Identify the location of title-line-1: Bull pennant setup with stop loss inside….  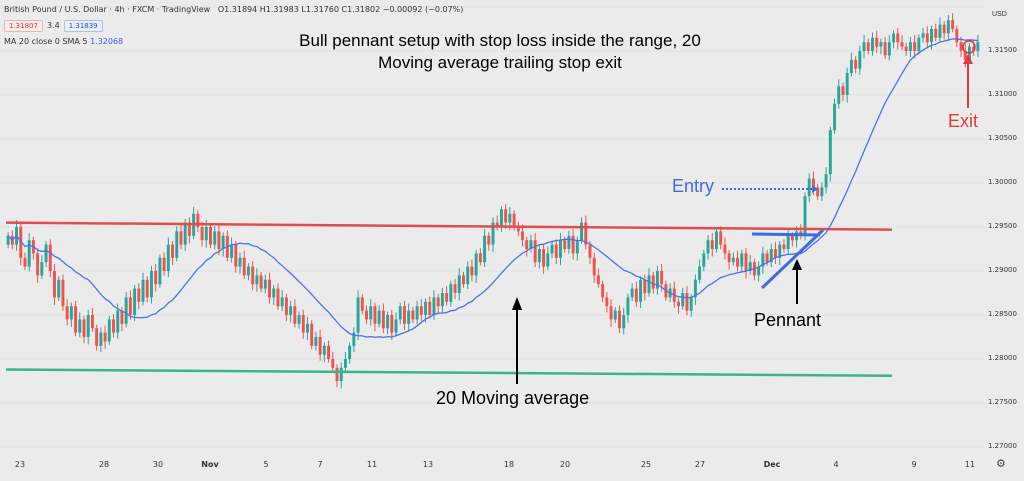
(500, 40).